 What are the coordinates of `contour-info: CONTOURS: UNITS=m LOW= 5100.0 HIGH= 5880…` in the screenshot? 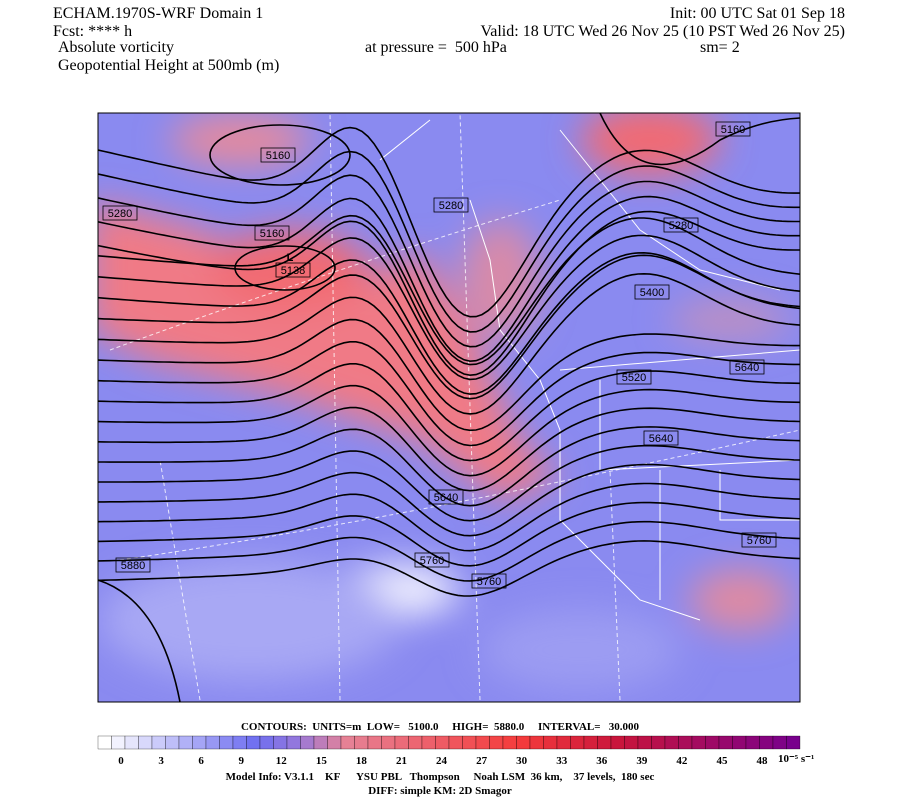 It's located at (440, 727).